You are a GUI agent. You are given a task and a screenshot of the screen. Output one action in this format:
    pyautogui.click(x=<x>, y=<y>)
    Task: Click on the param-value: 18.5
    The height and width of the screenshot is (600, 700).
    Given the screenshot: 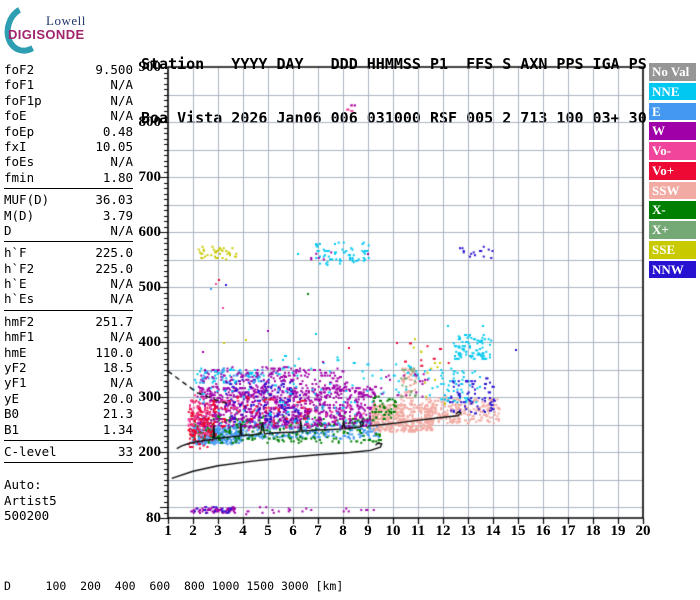 What is the action you would take?
    pyautogui.click(x=117, y=368)
    